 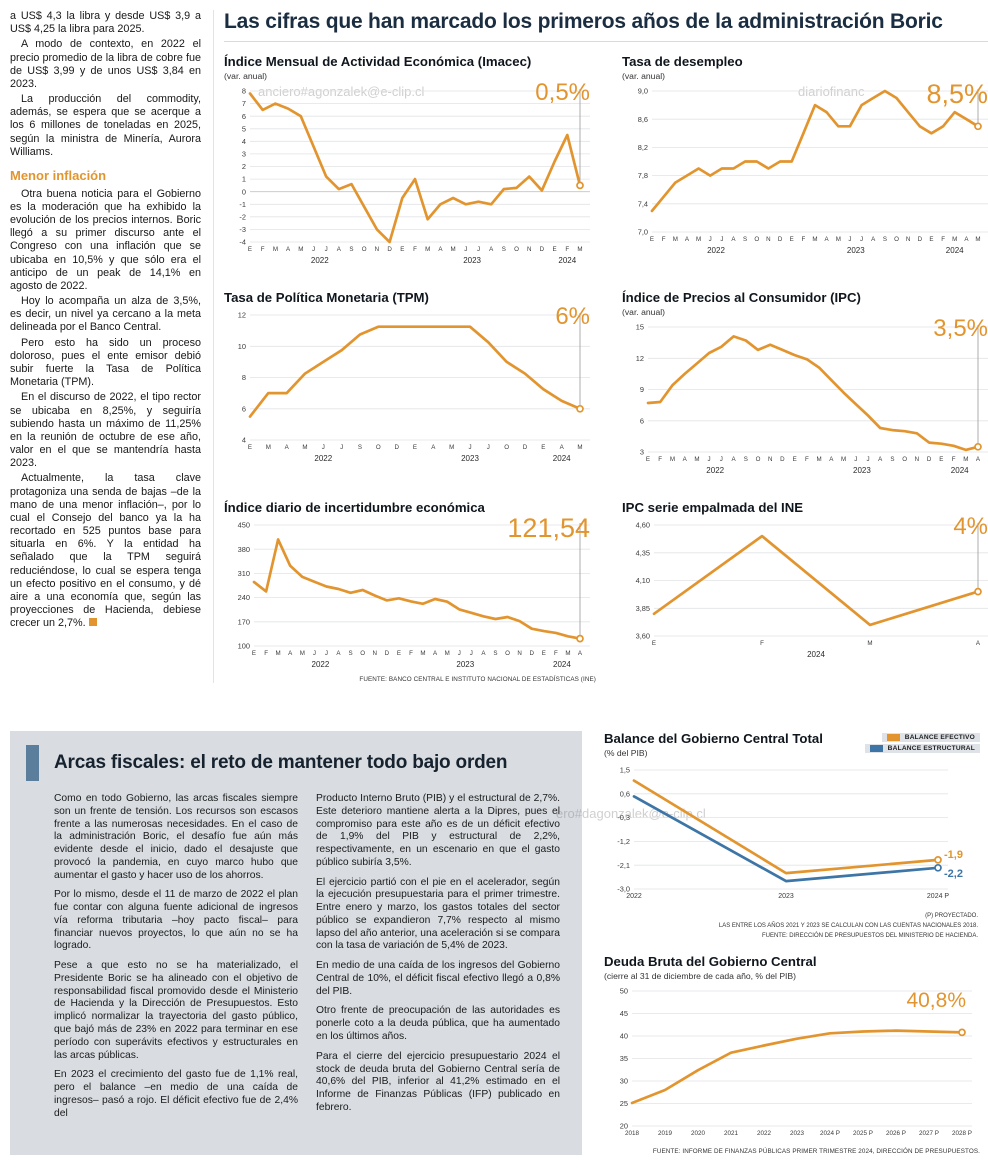 What do you see at coordinates (643, 232) in the screenshot?
I see `svg-text: 7,0` at bounding box center [643, 232].